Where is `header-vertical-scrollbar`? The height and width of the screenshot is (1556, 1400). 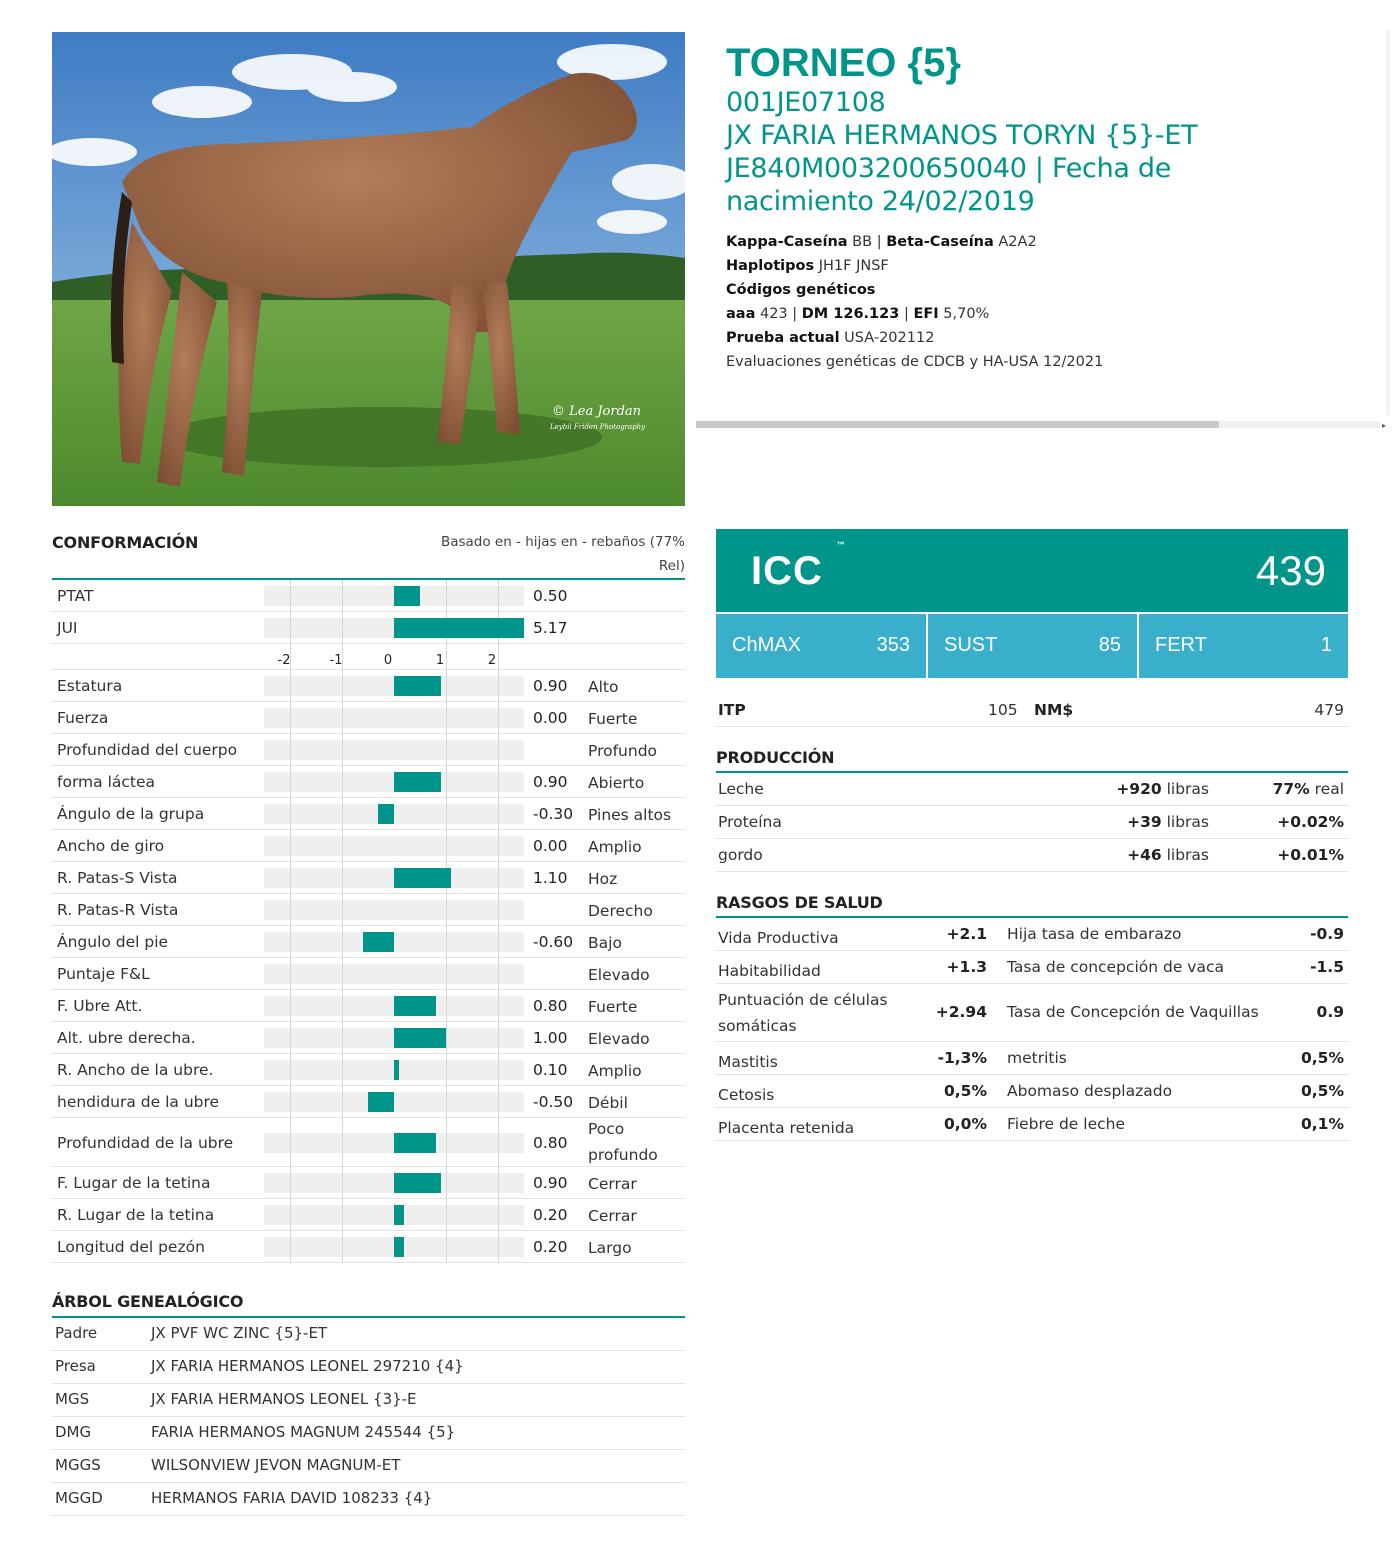 header-vertical-scrollbar is located at coordinates (1388, 222).